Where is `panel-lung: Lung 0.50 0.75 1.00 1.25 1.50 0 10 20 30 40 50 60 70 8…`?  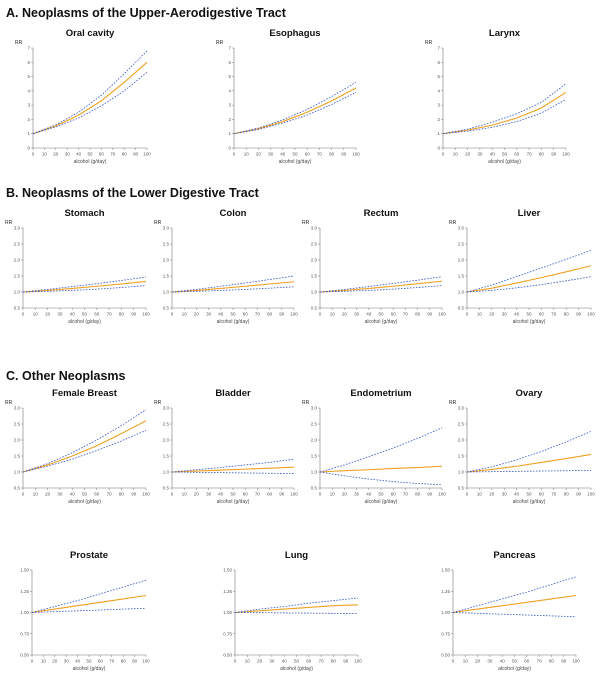
panel-lung: Lung 0.50 0.75 1.00 1.25 1.50 0 10 20 30 40 50 60 70 8… is located at coordinates (292, 611).